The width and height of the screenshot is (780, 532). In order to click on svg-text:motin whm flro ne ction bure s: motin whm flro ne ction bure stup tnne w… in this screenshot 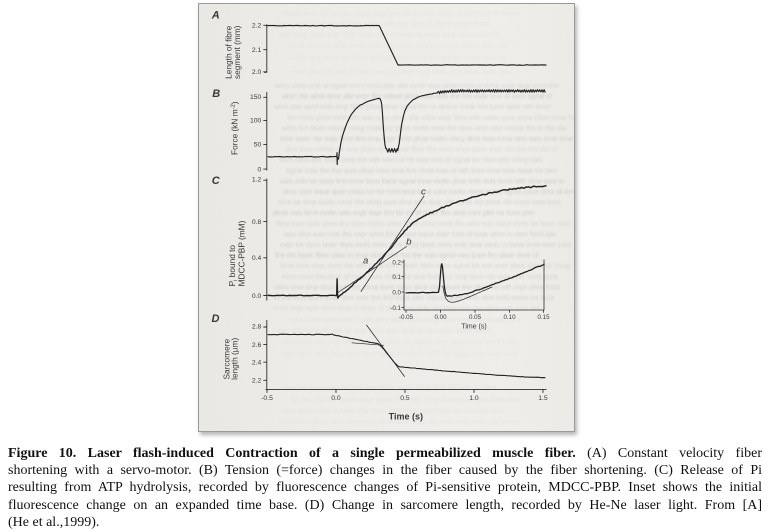, I will do `click(401, 14)`.